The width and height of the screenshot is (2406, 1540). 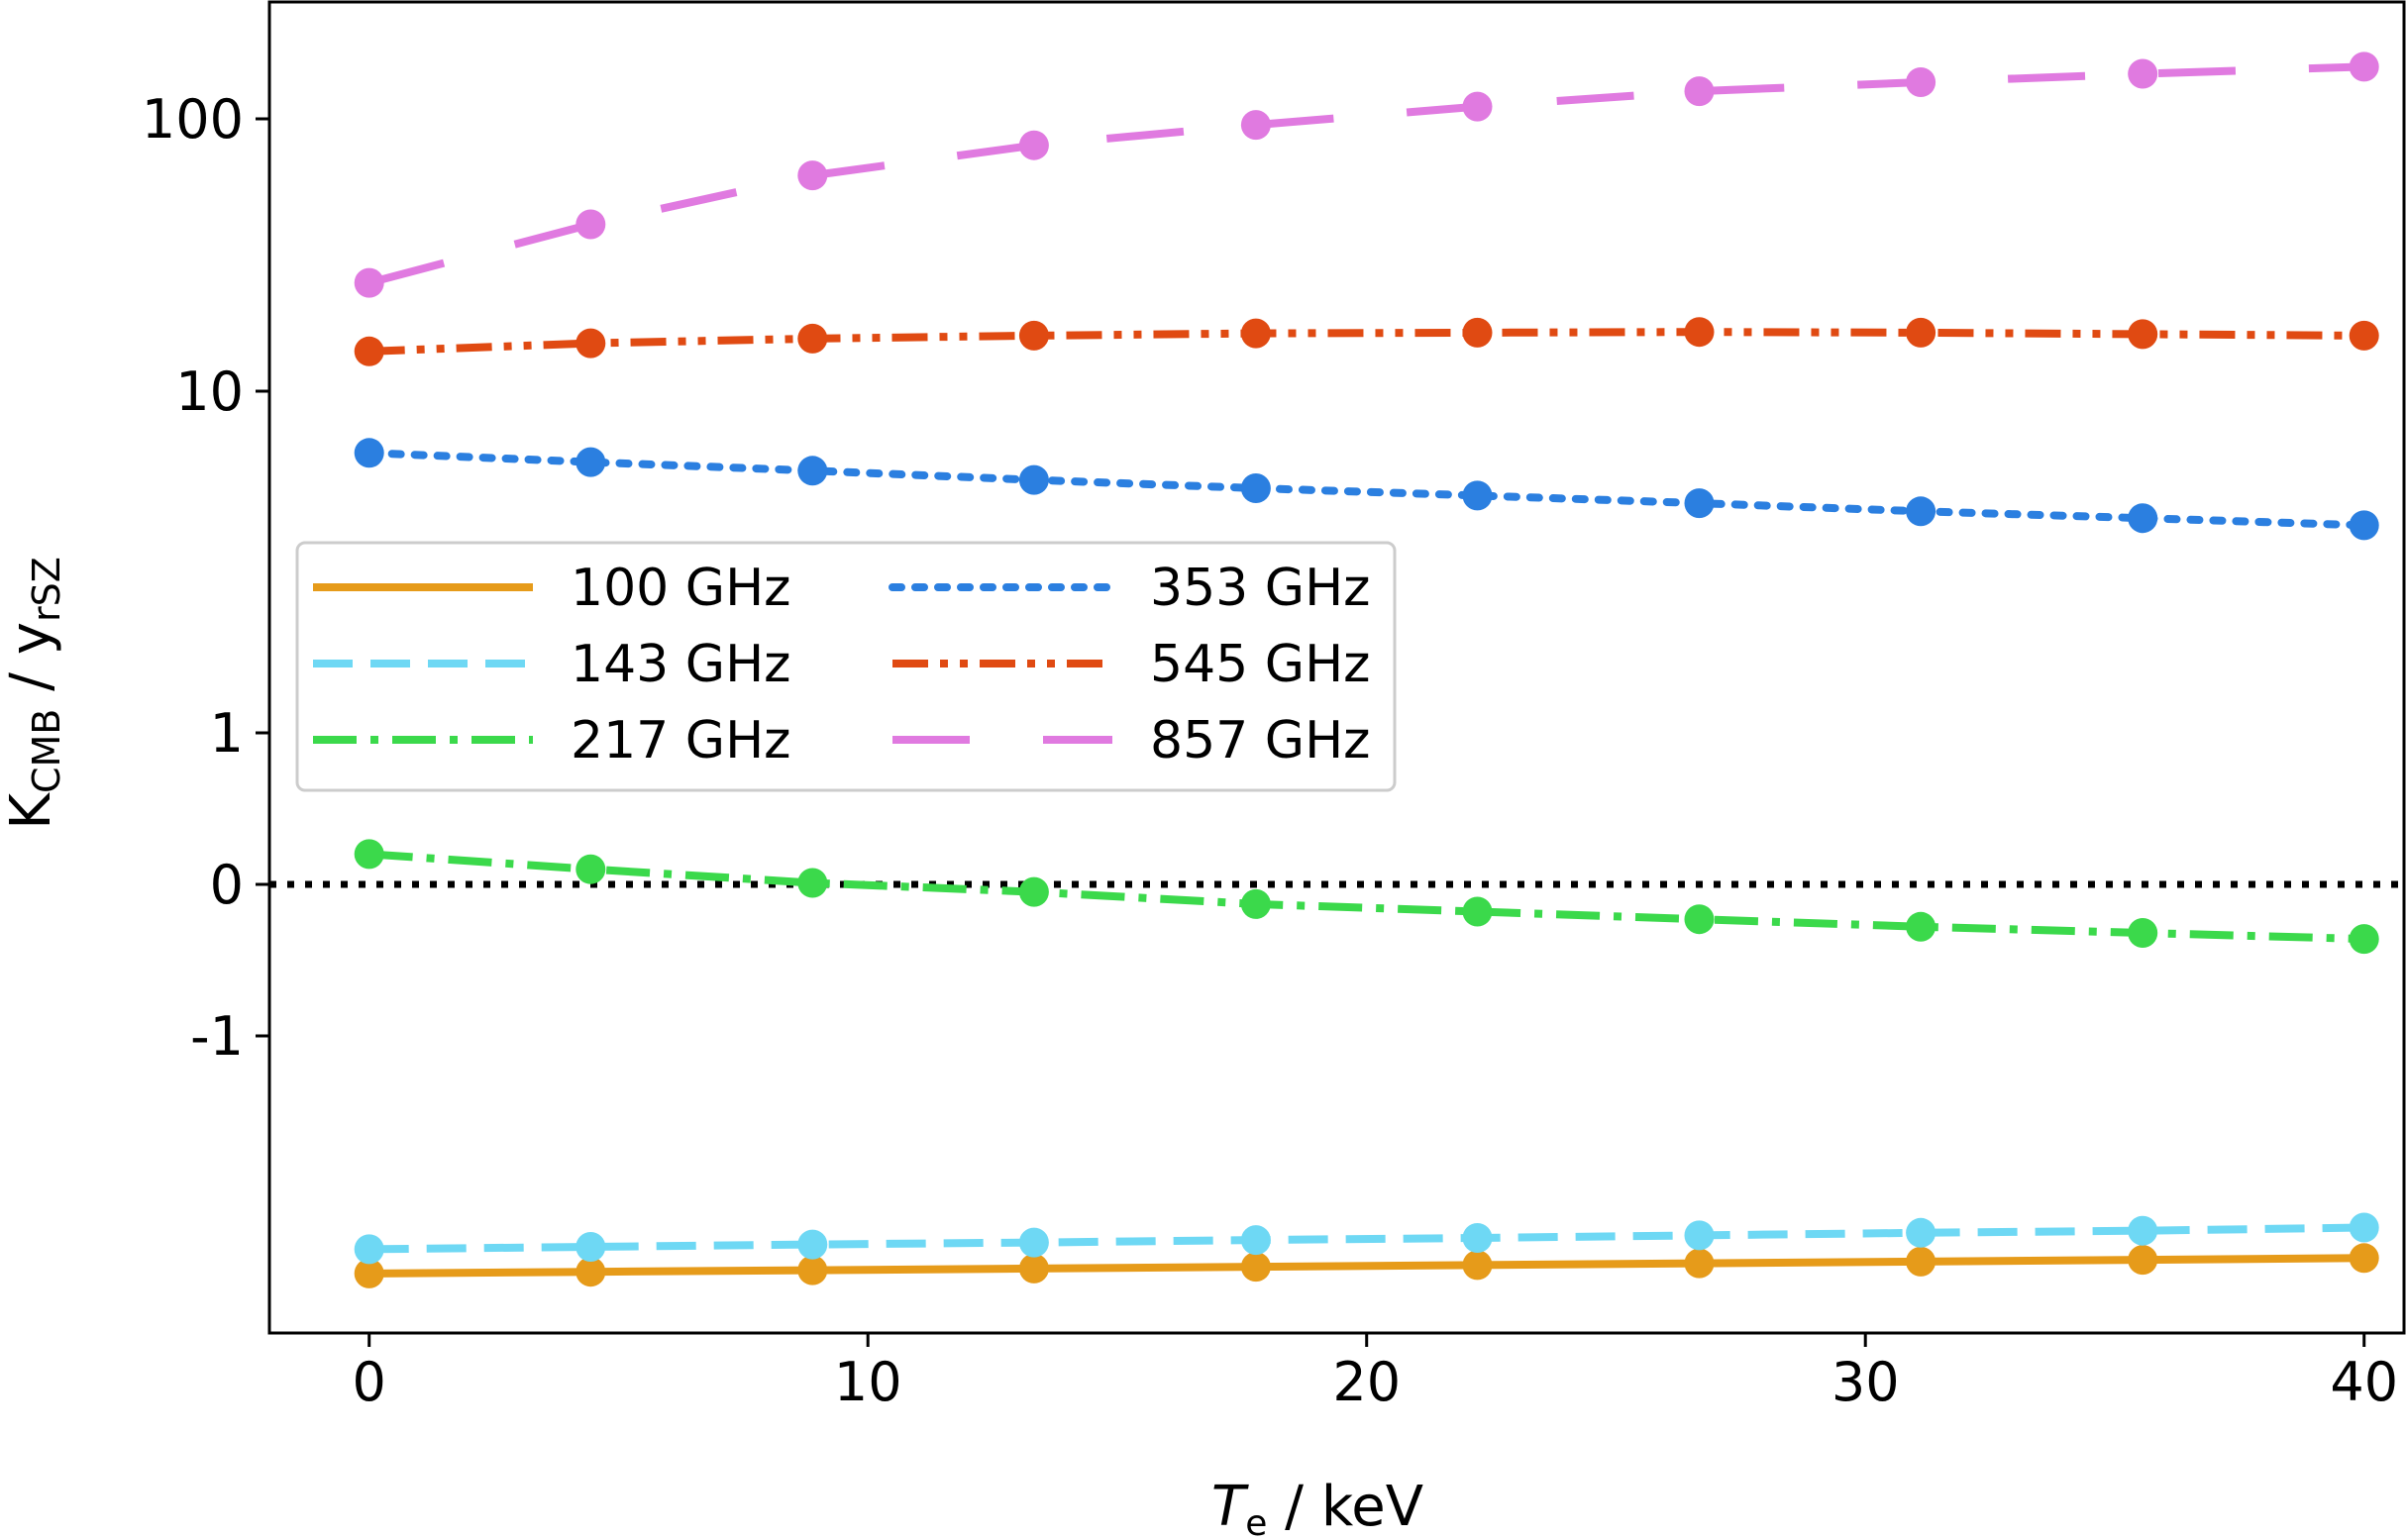 I want to click on x-tick-label: 30, so click(x=1865, y=1382).